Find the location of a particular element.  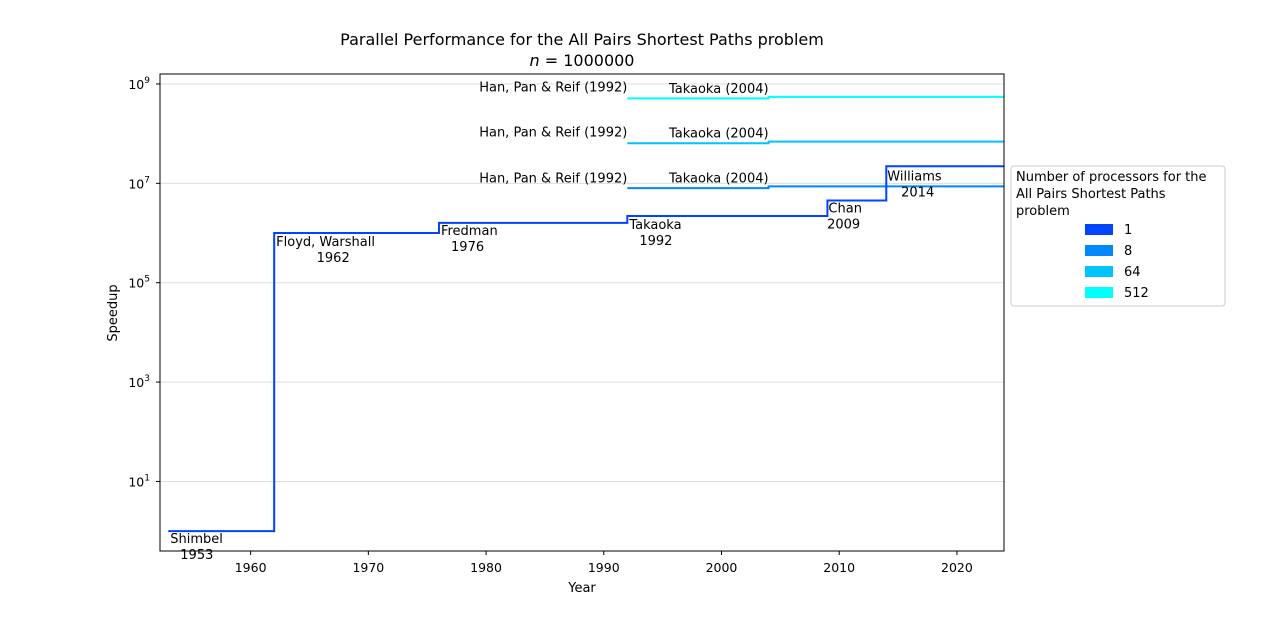

y-tick-label: 10³ is located at coordinates (139, 382).